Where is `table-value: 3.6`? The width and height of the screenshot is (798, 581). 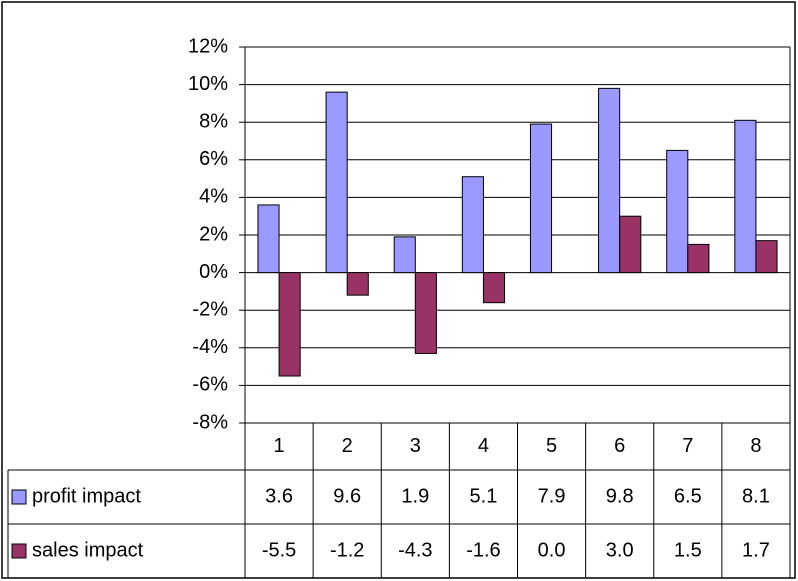 table-value: 3.6 is located at coordinates (279, 496).